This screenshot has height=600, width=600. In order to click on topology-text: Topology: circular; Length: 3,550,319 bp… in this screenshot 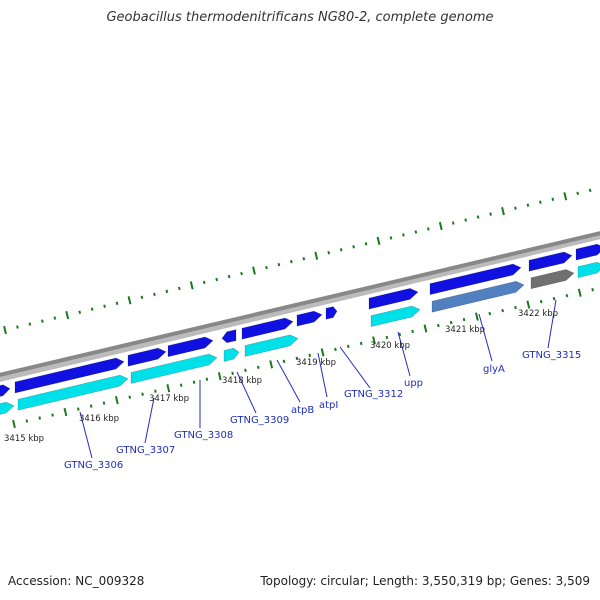, I will do `click(425, 581)`.